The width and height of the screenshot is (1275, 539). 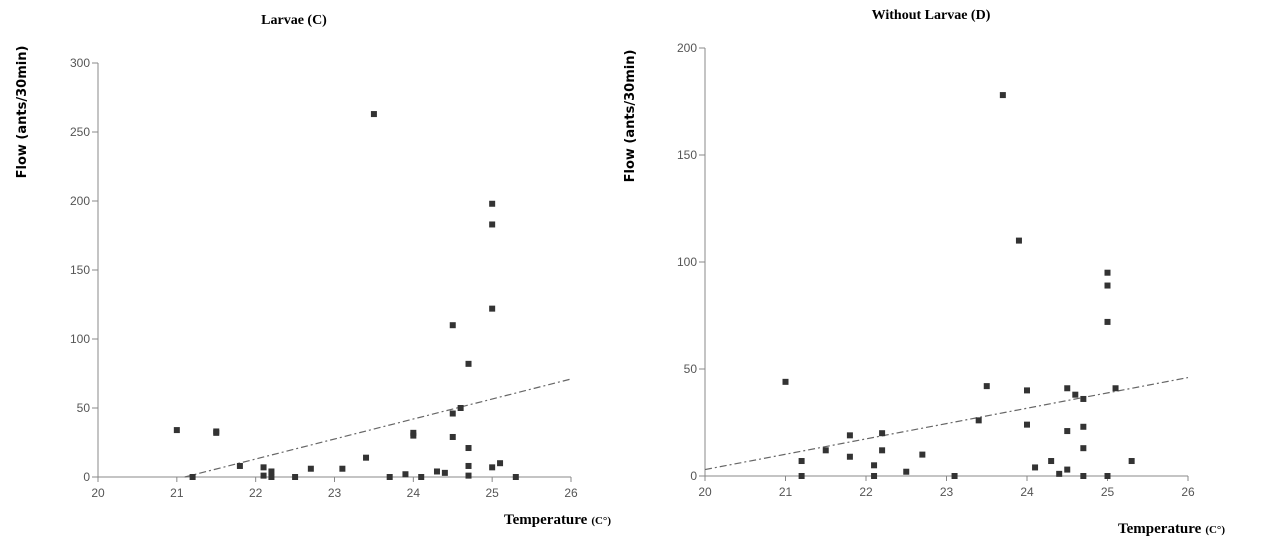 What do you see at coordinates (80, 339) in the screenshot?
I see `y-tick-label: 100` at bounding box center [80, 339].